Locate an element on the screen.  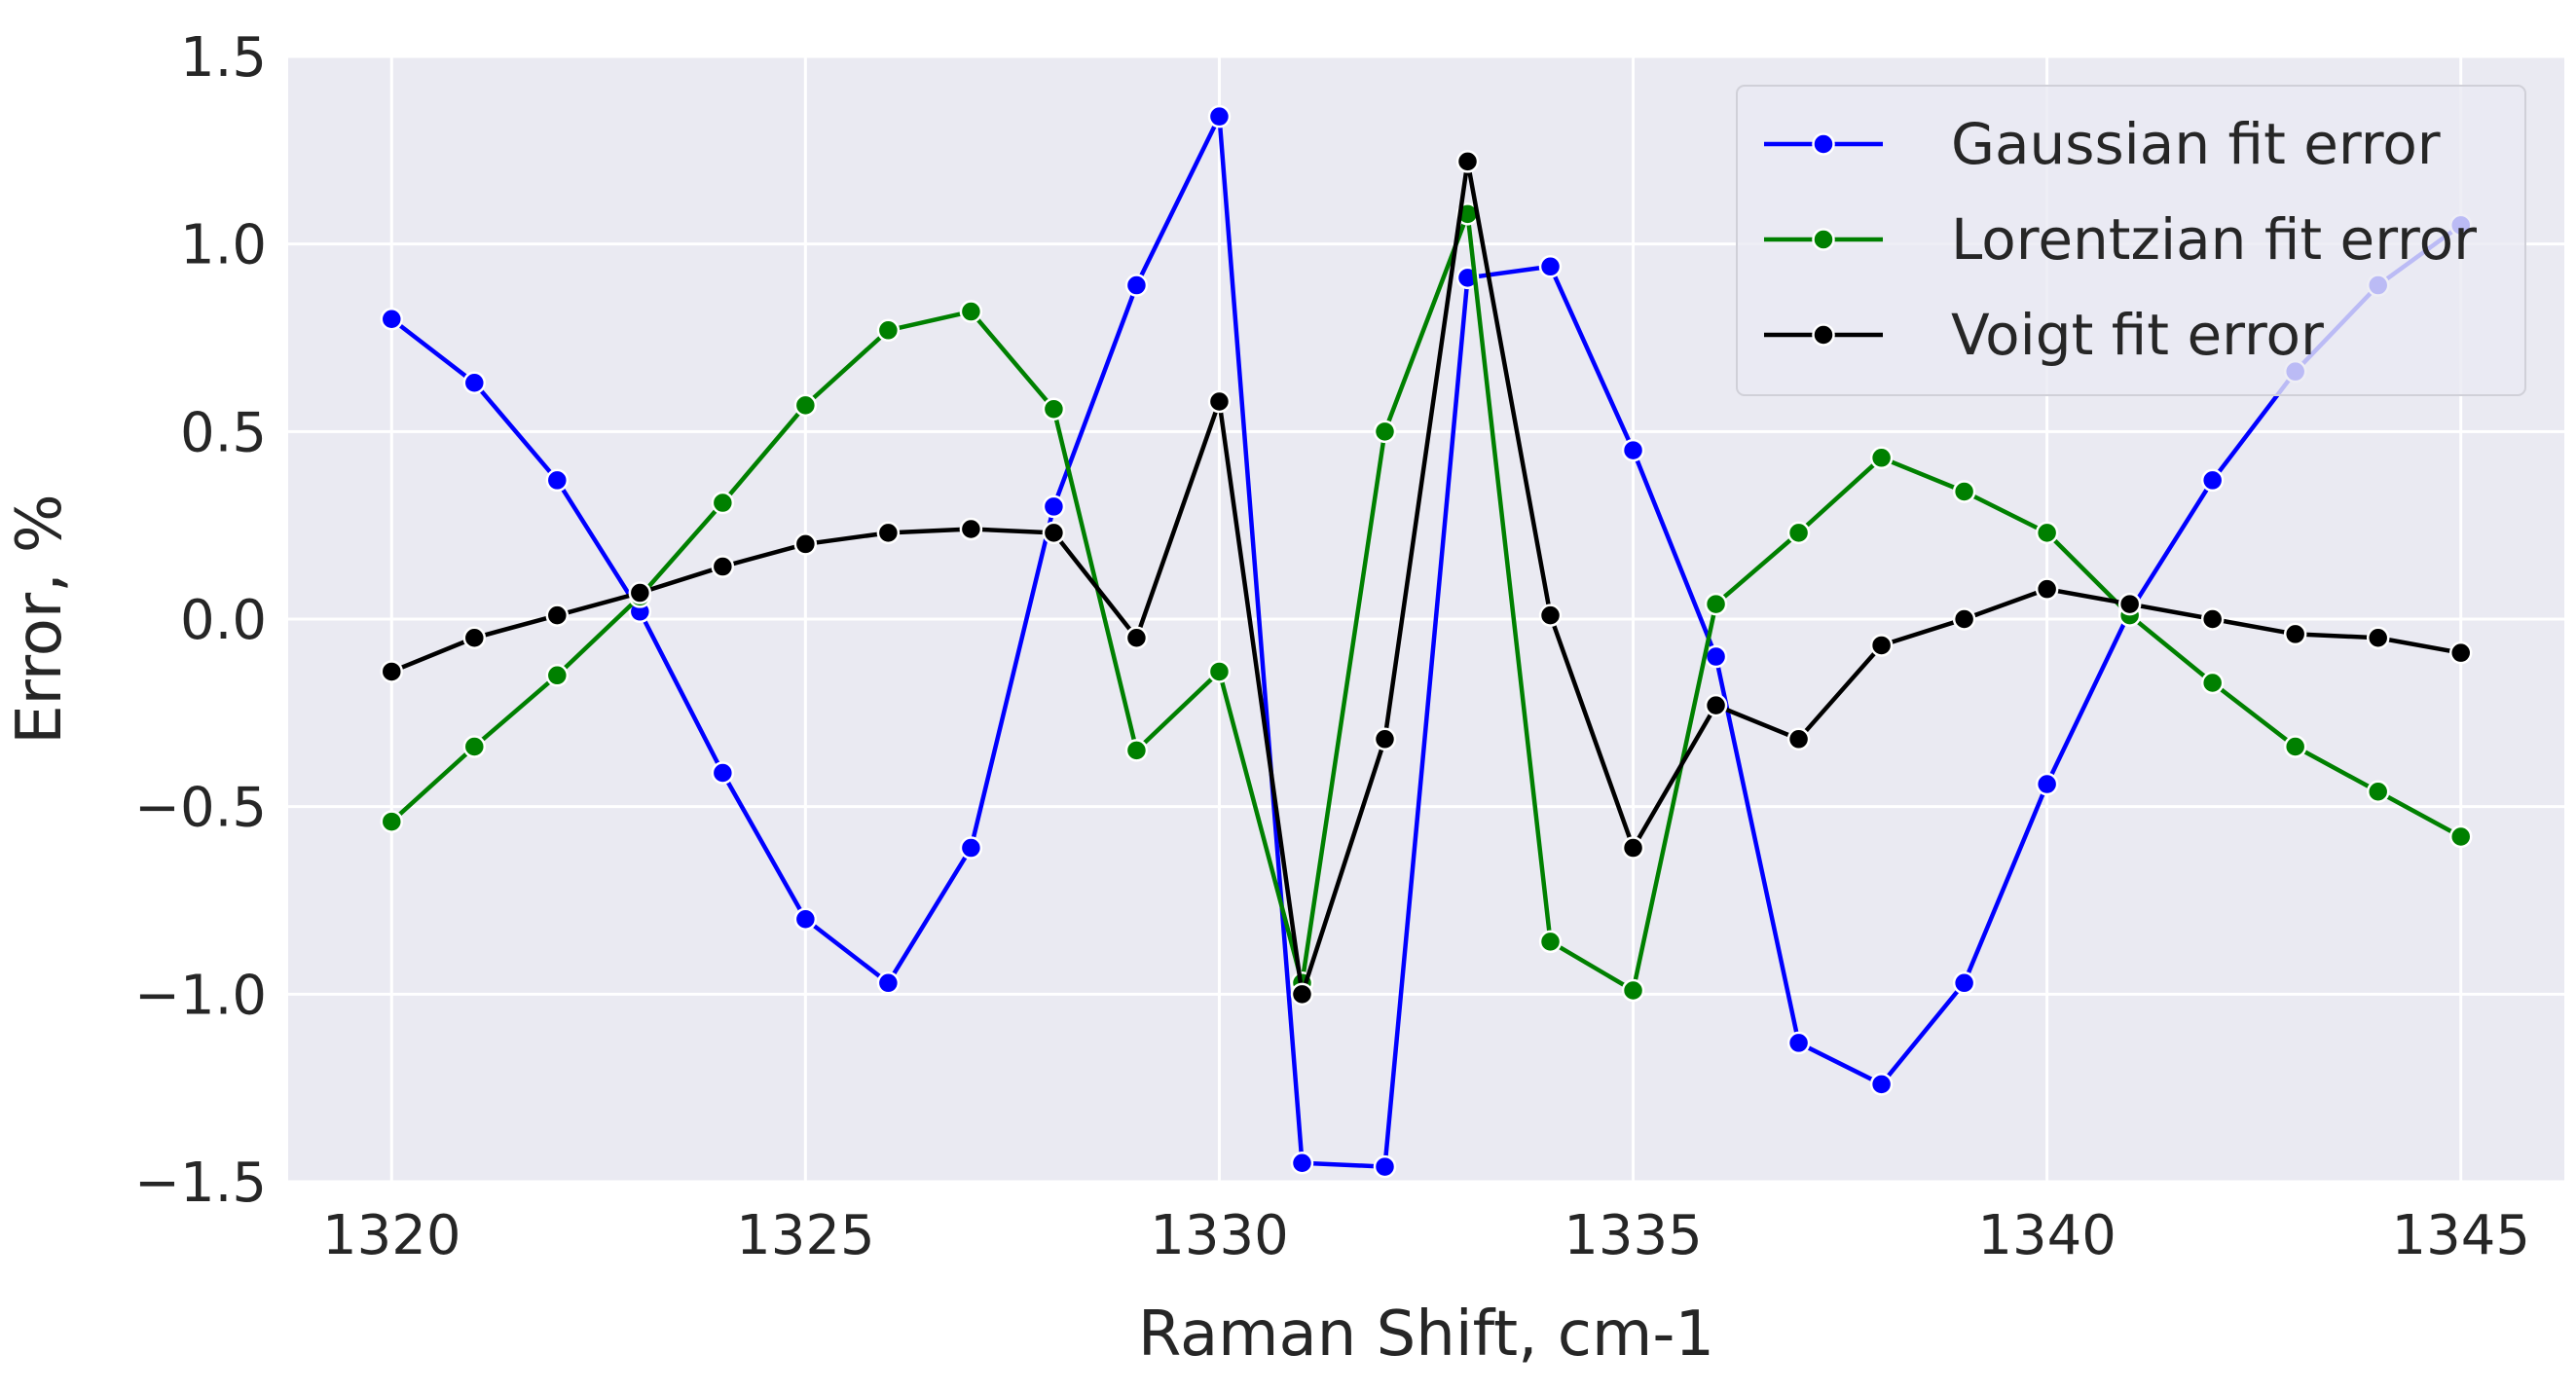
legend-box is located at coordinates (2131, 240).